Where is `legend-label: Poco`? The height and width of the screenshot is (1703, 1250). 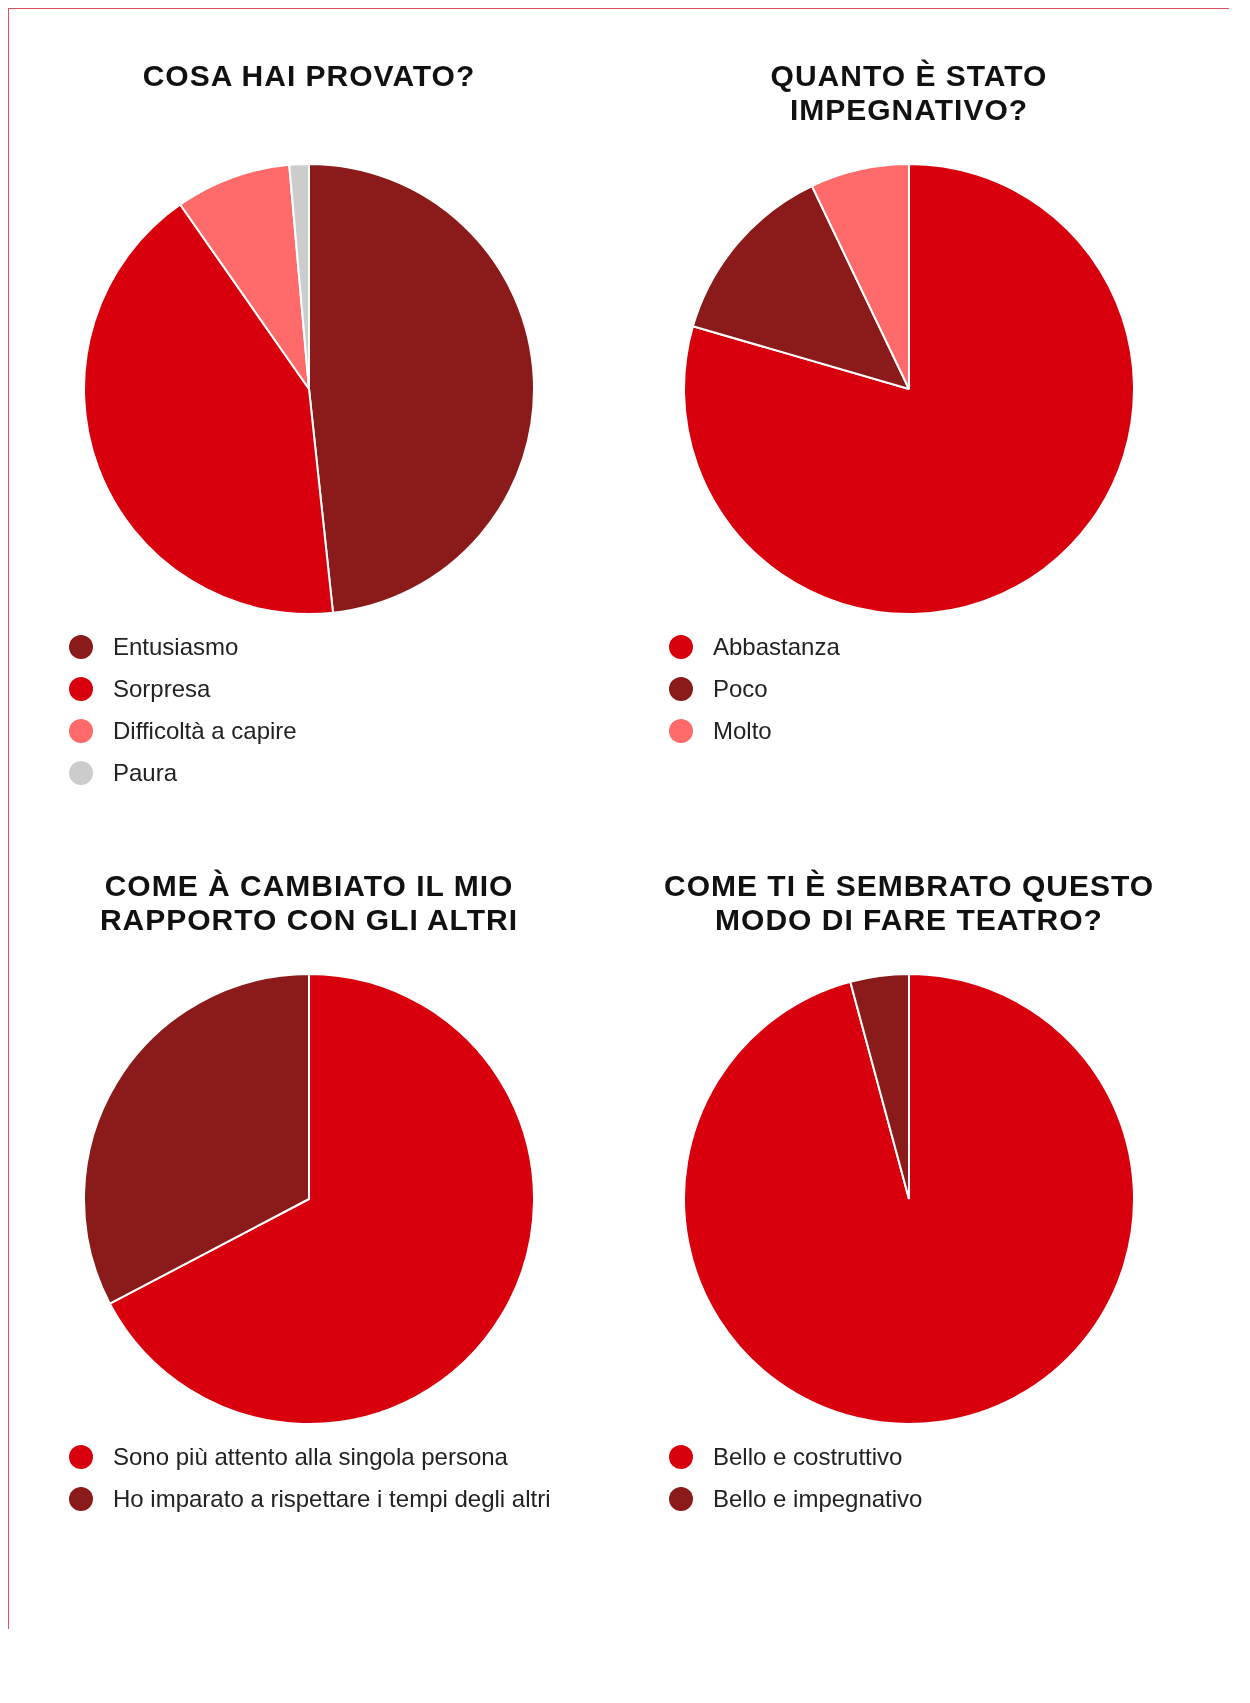
legend-label: Poco is located at coordinates (740, 689).